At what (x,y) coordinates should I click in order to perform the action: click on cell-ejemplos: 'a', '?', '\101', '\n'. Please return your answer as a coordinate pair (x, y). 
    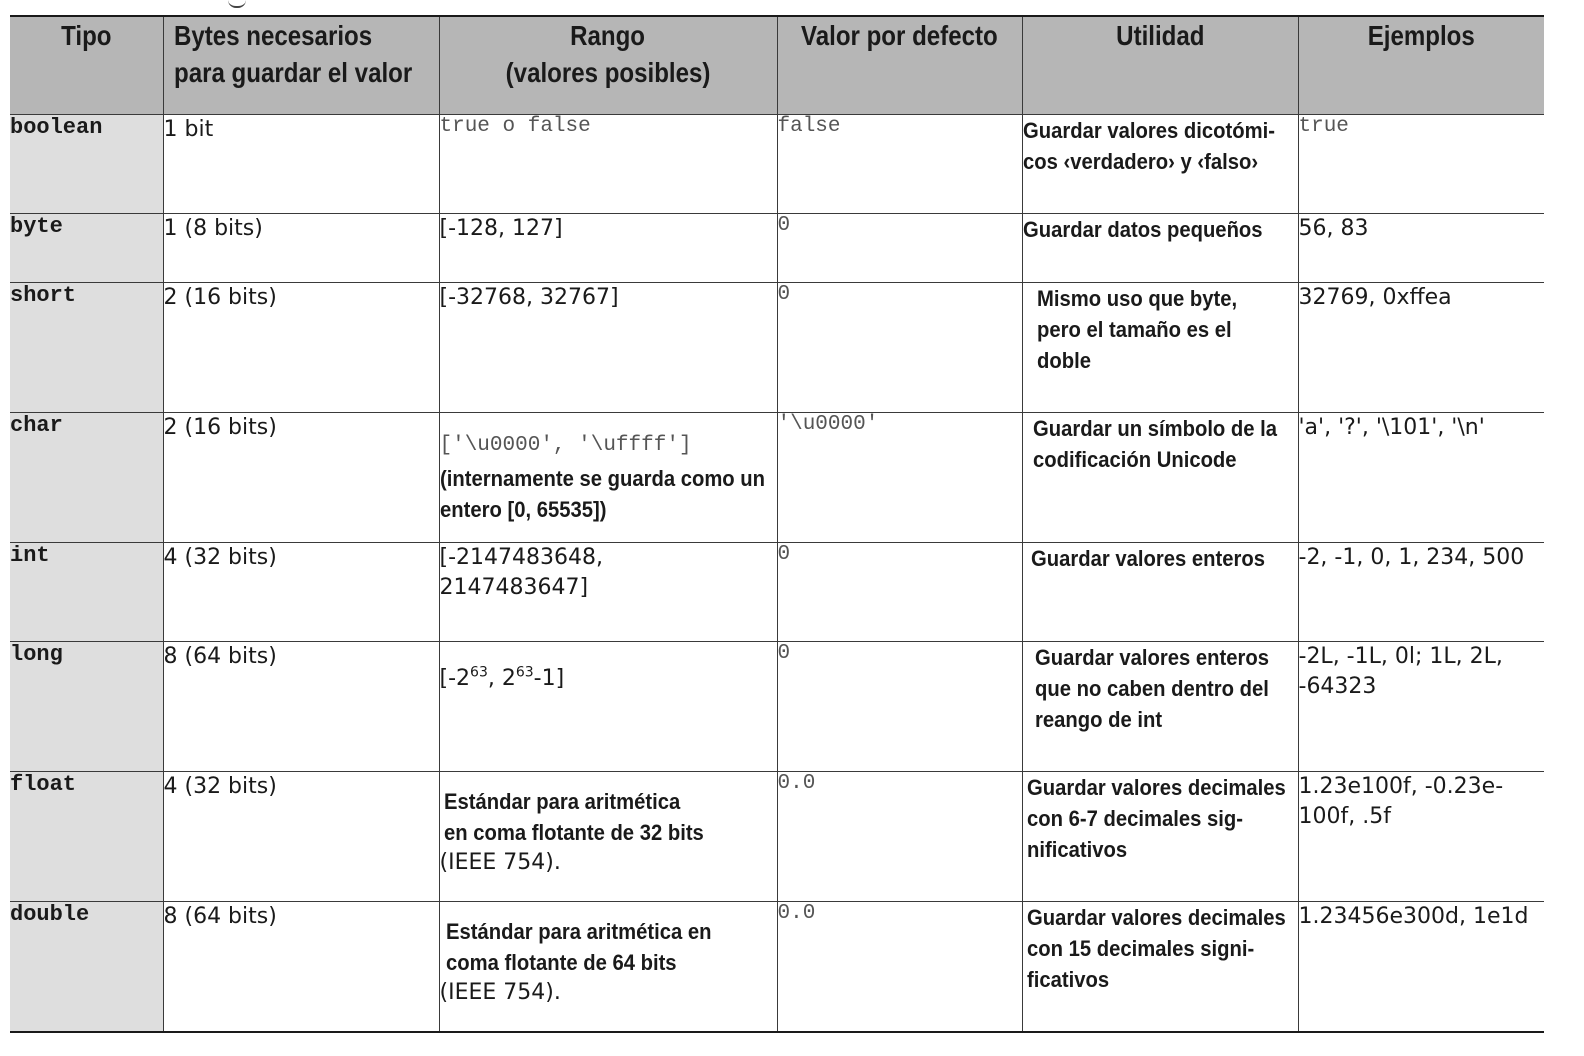
    Looking at the image, I should click on (1420, 477).